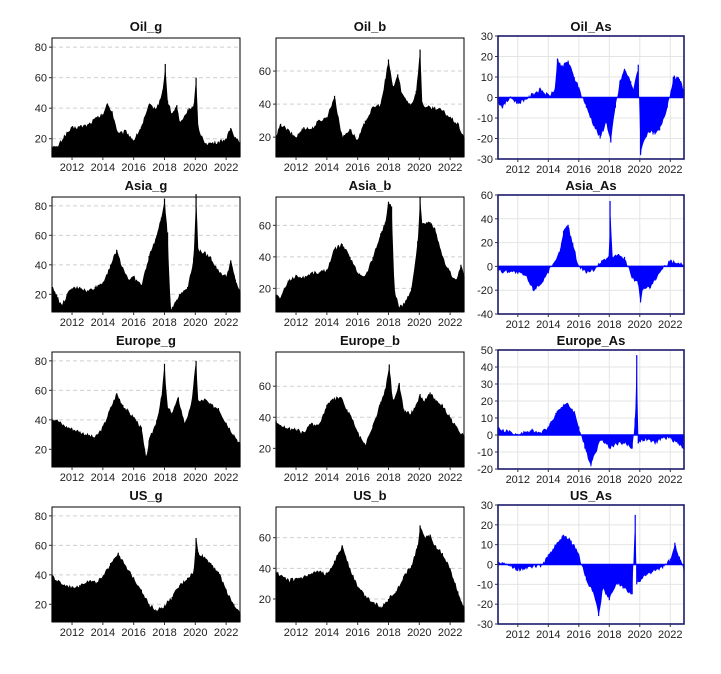 This screenshot has width=721, height=674. What do you see at coordinates (590, 26) in the screenshot?
I see `panel-title: Oil_As` at bounding box center [590, 26].